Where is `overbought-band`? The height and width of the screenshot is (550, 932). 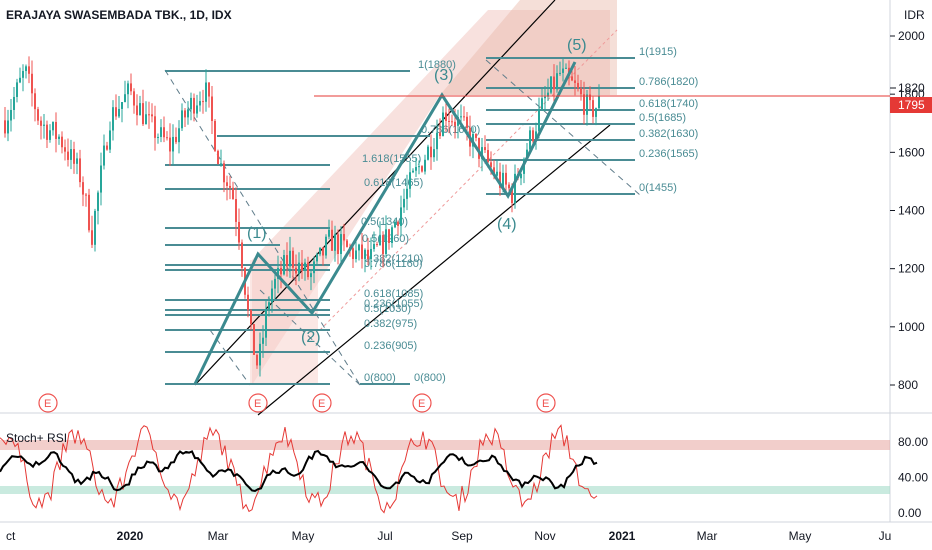 overbought-band is located at coordinates (445, 445).